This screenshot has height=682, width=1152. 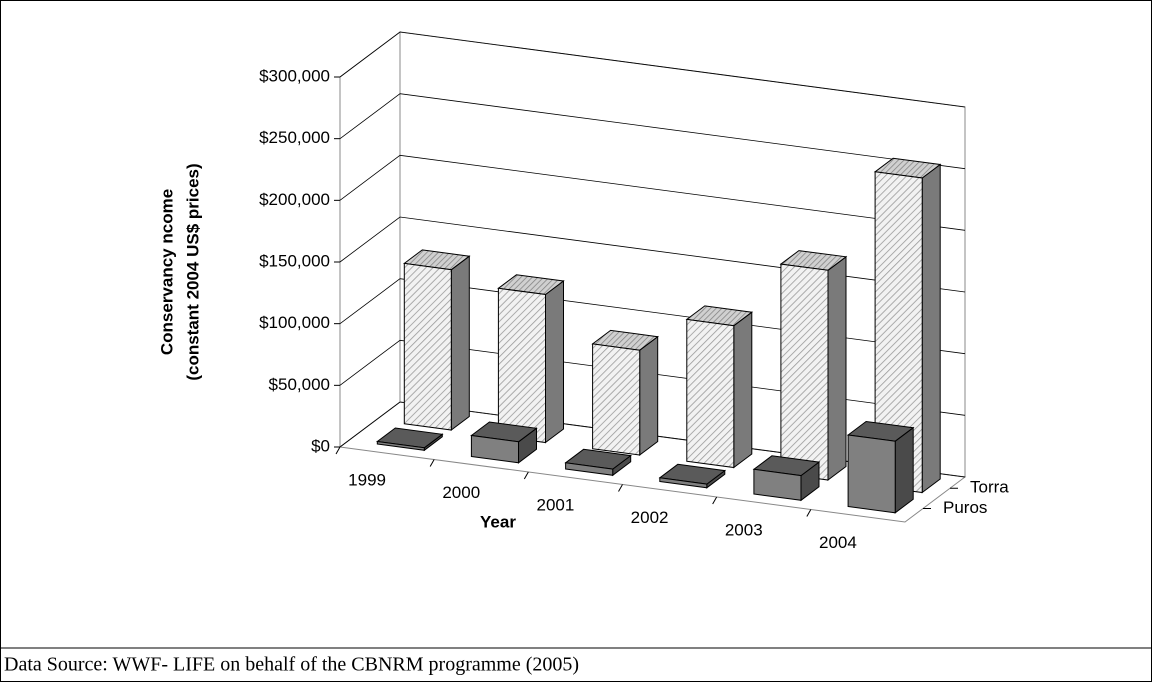 What do you see at coordinates (294, 322) in the screenshot?
I see `y-tick-label: $100,000` at bounding box center [294, 322].